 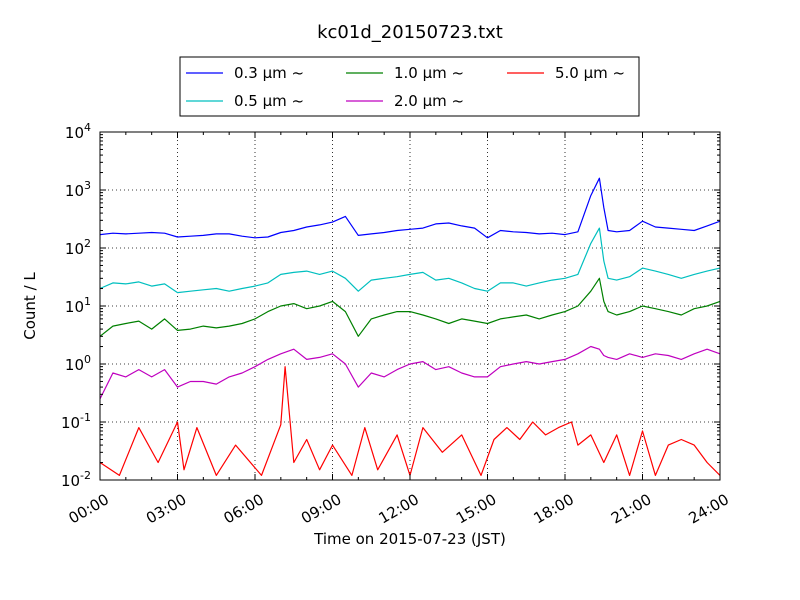 I want to click on x-axis-label: Time on 2015-07-23 (JST), so click(x=409, y=539).